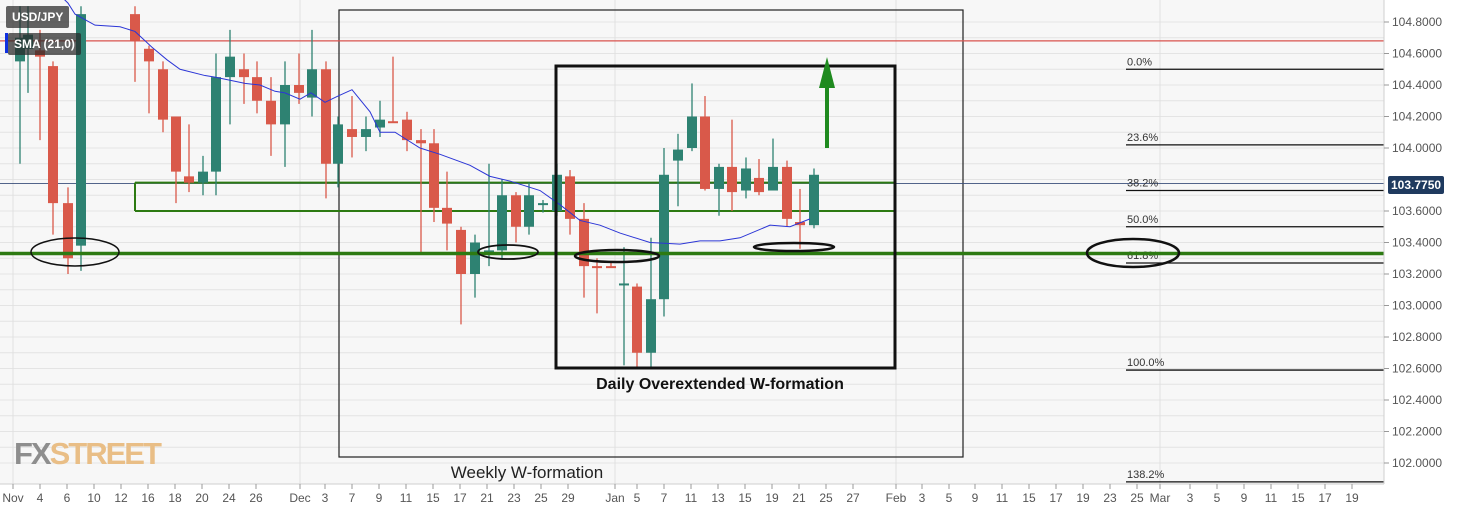 This screenshot has width=1467, height=516. Describe the element at coordinates (1142, 220) in the screenshot. I see `fib-level-label: 50.0%` at that location.